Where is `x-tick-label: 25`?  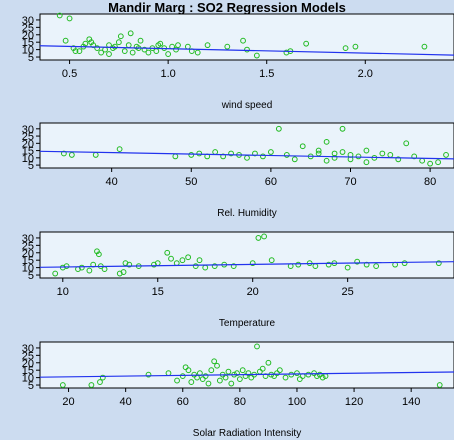
x-tick-label: 25 is located at coordinates (348, 292).